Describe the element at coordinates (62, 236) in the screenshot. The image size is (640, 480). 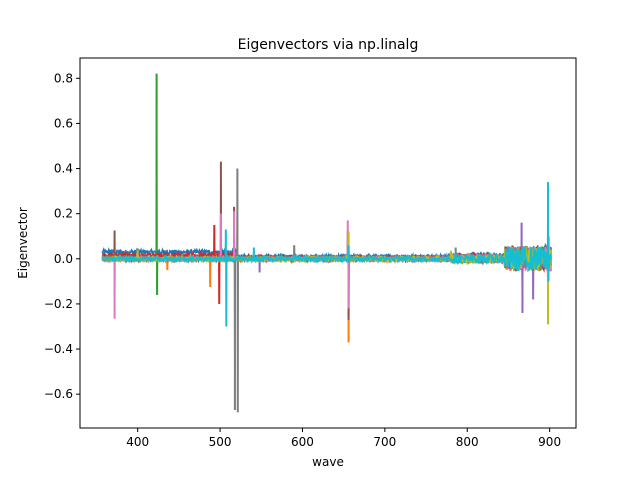
I see `y-ticks: −0.6 −0.4 −0.2 0.0 0.2 0.4 0.6 0.8` at that location.